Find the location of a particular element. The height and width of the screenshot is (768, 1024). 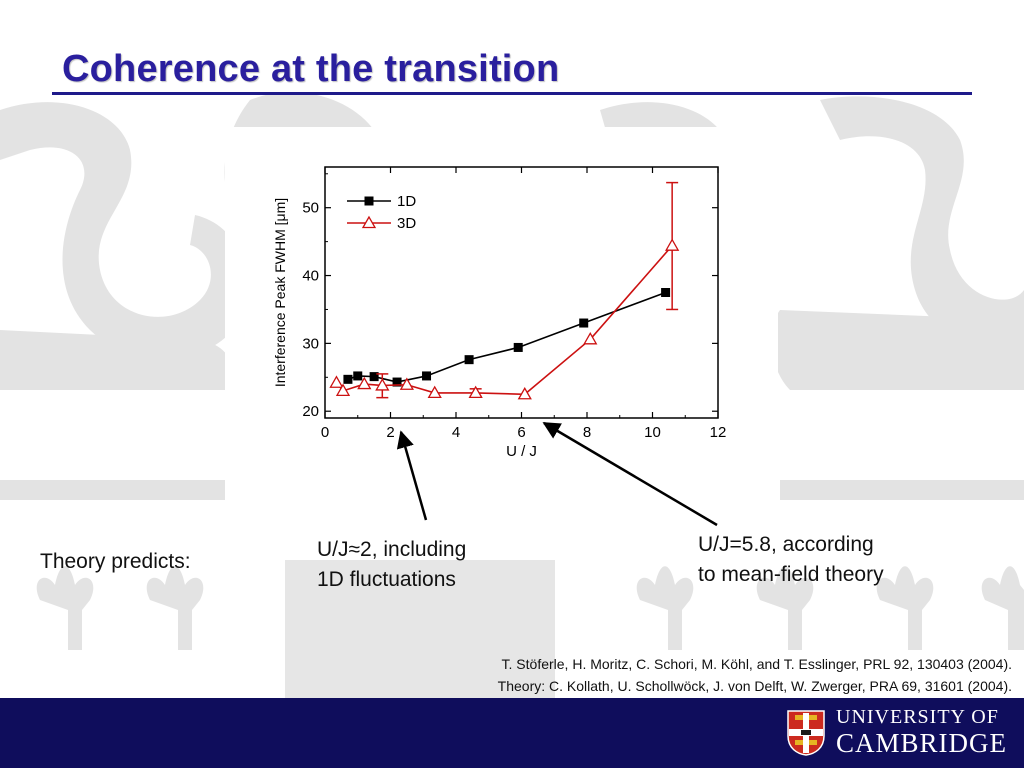

series-line-3D is located at coordinates (504, 320).